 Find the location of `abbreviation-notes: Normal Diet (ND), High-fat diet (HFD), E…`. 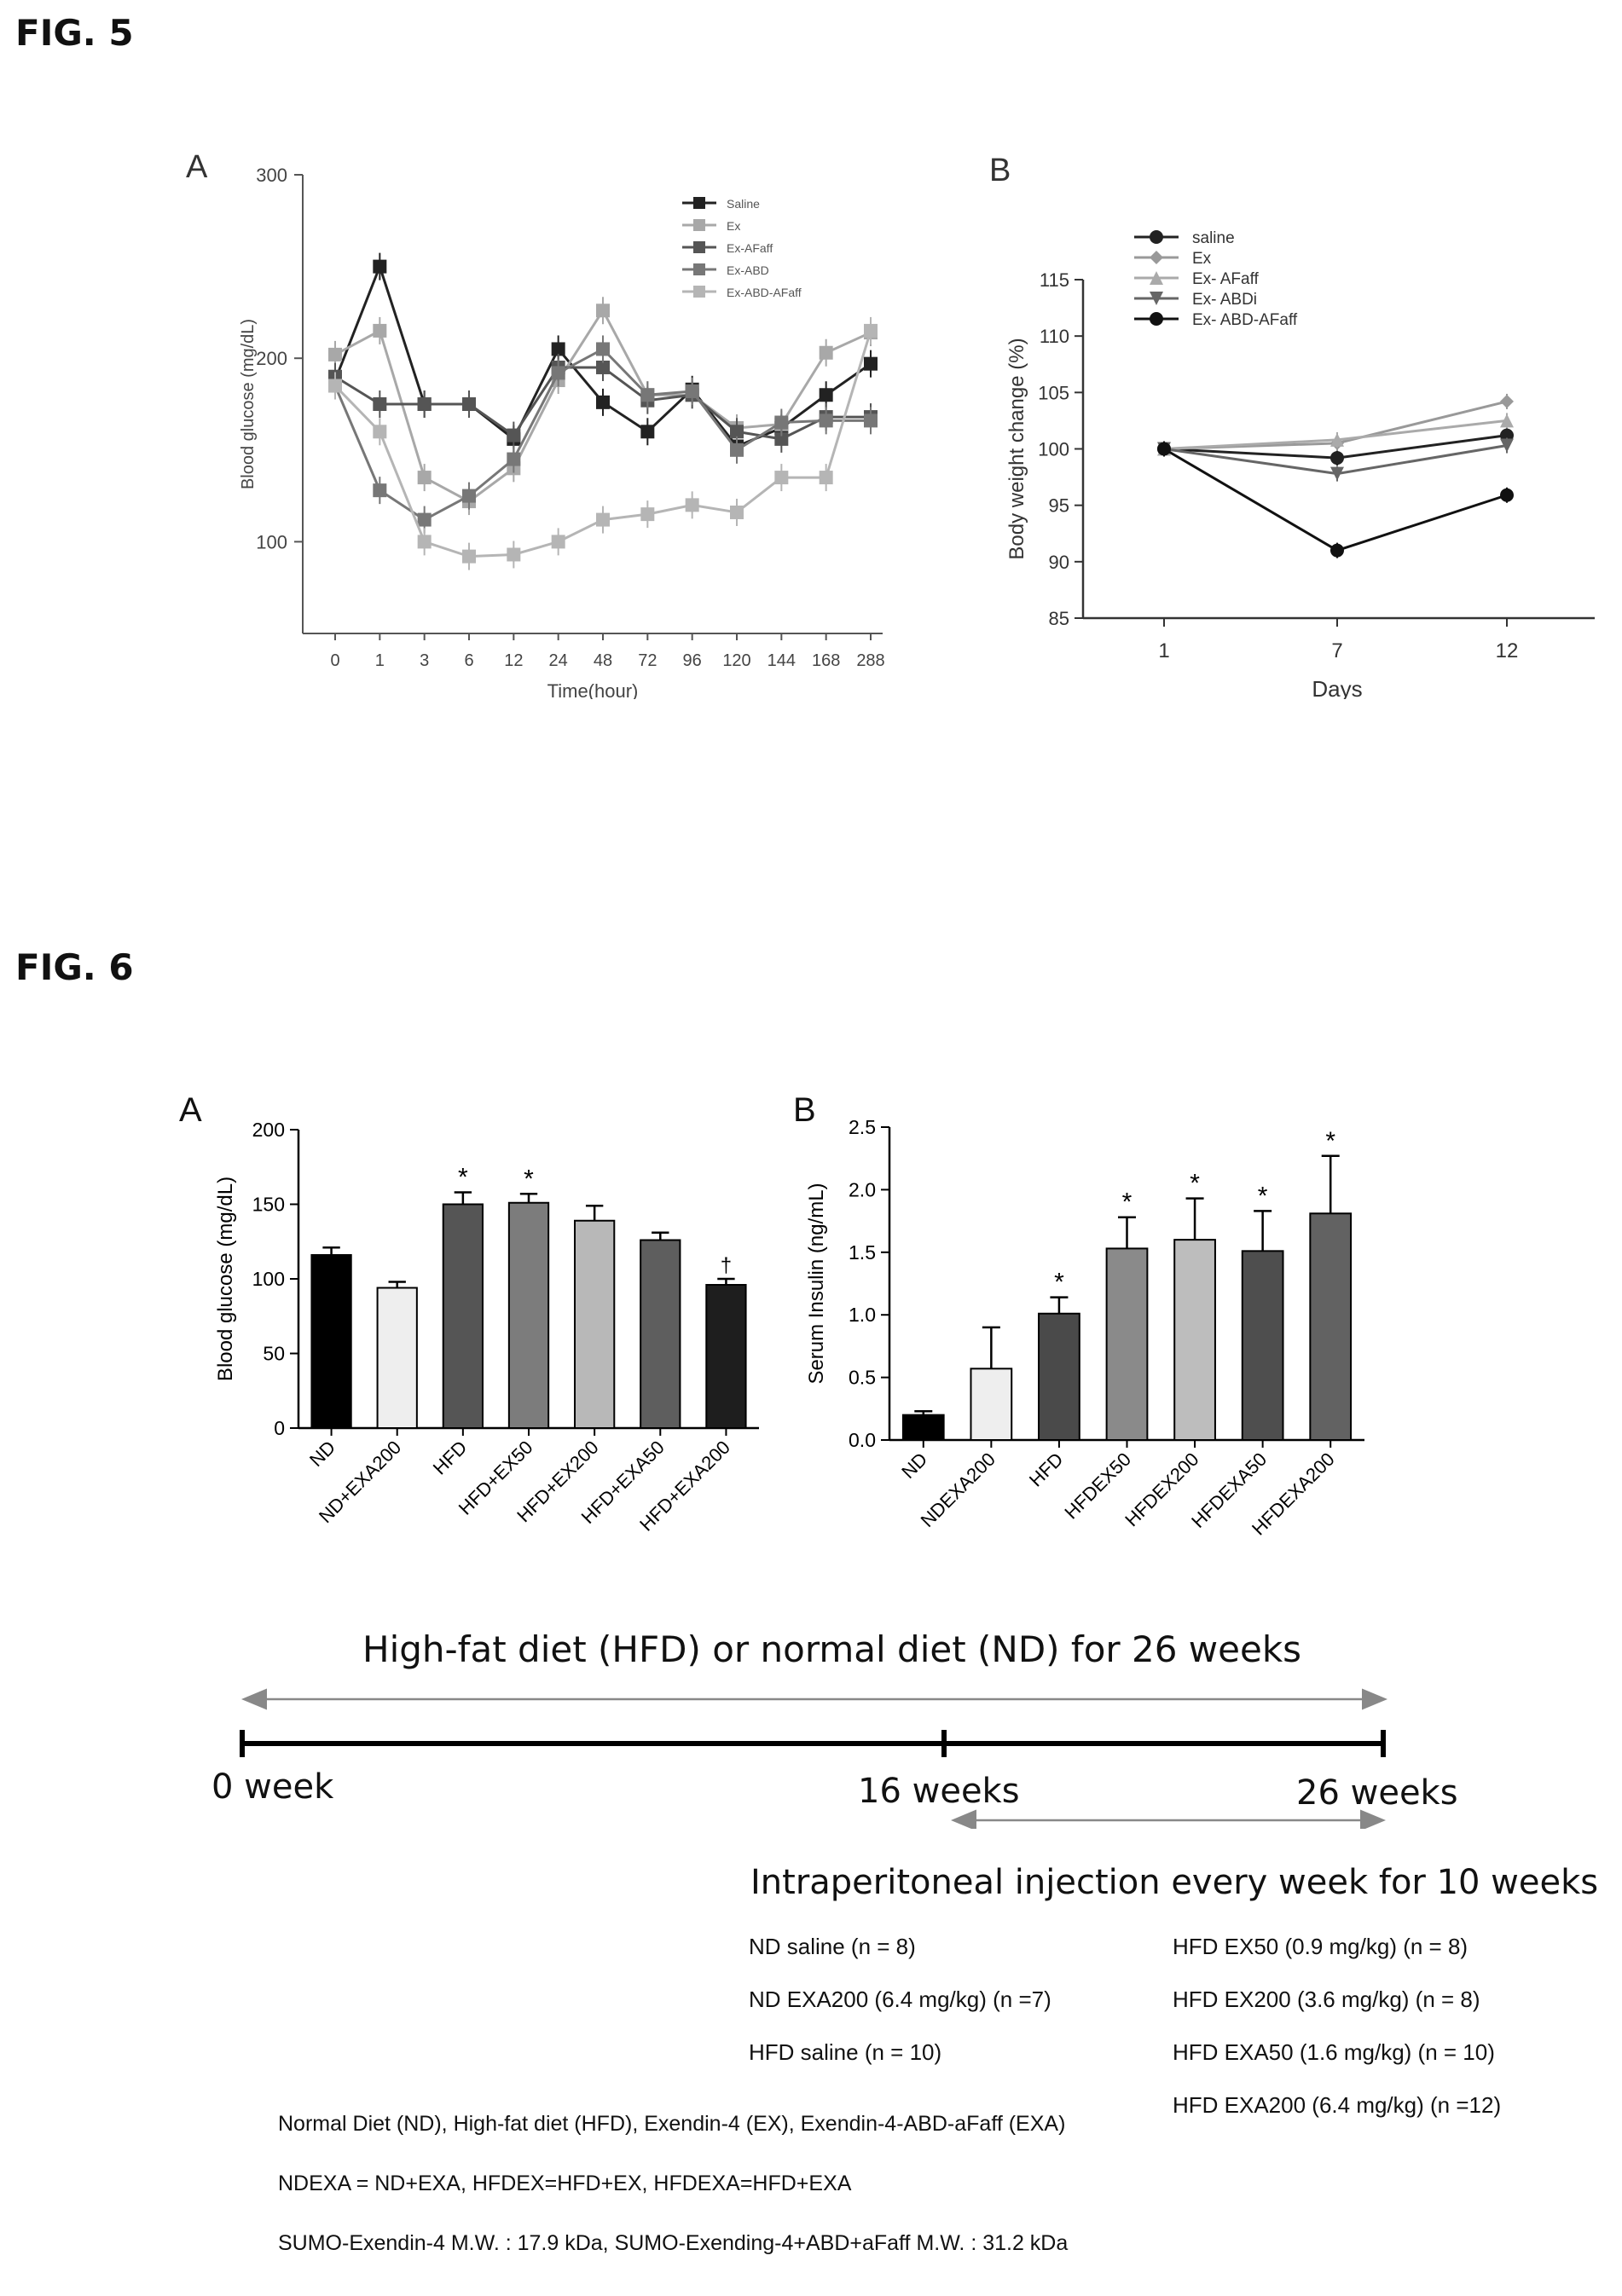

abbreviation-notes: Normal Diet (ND), High-fat diet (HFD), E… is located at coordinates (673, 2202).